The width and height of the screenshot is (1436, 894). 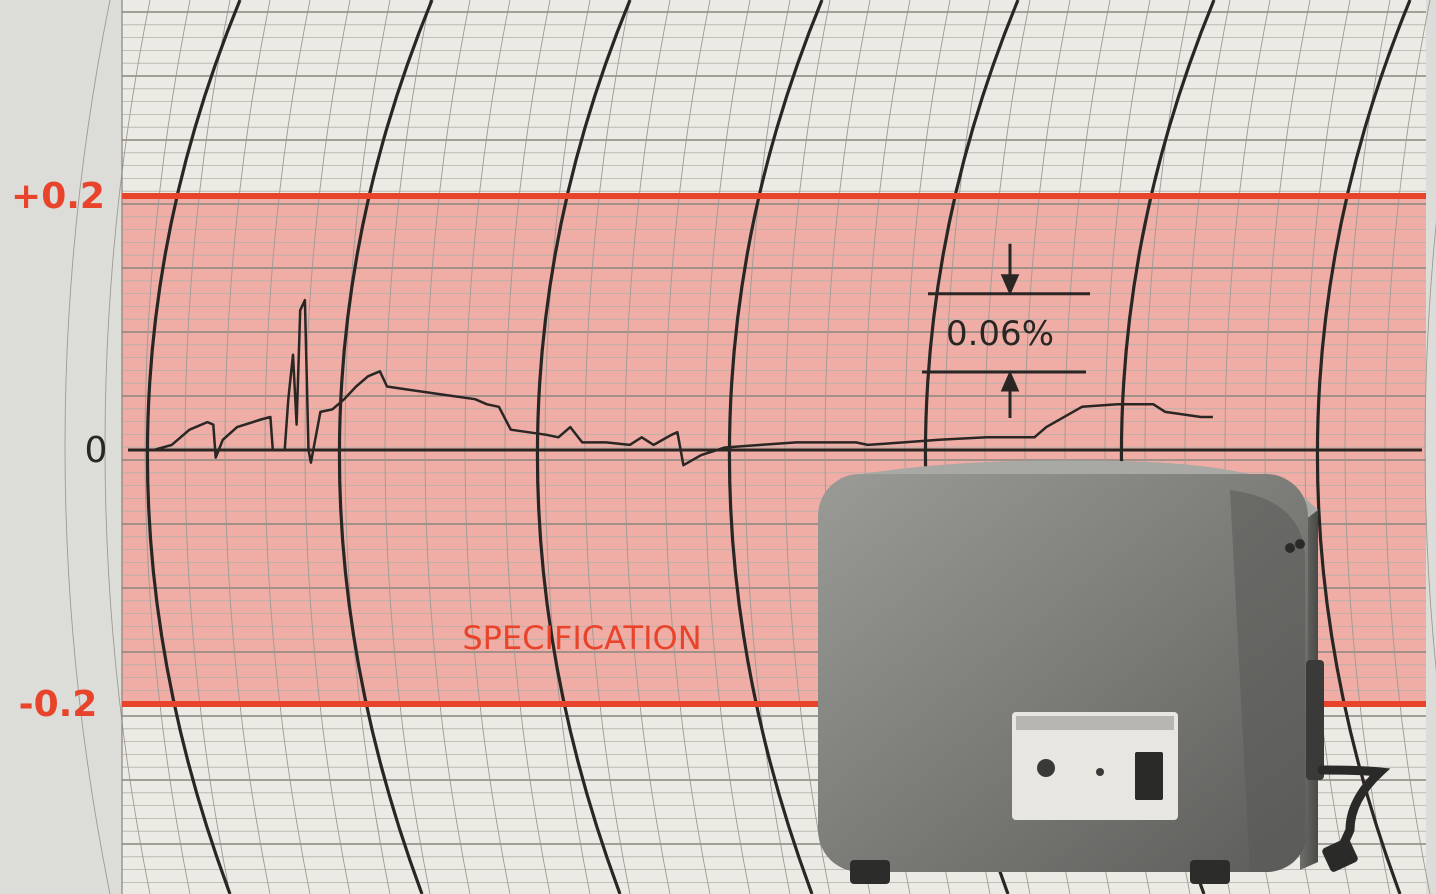 I want to click on band-label: SPECIFICATION, so click(x=581, y=638).